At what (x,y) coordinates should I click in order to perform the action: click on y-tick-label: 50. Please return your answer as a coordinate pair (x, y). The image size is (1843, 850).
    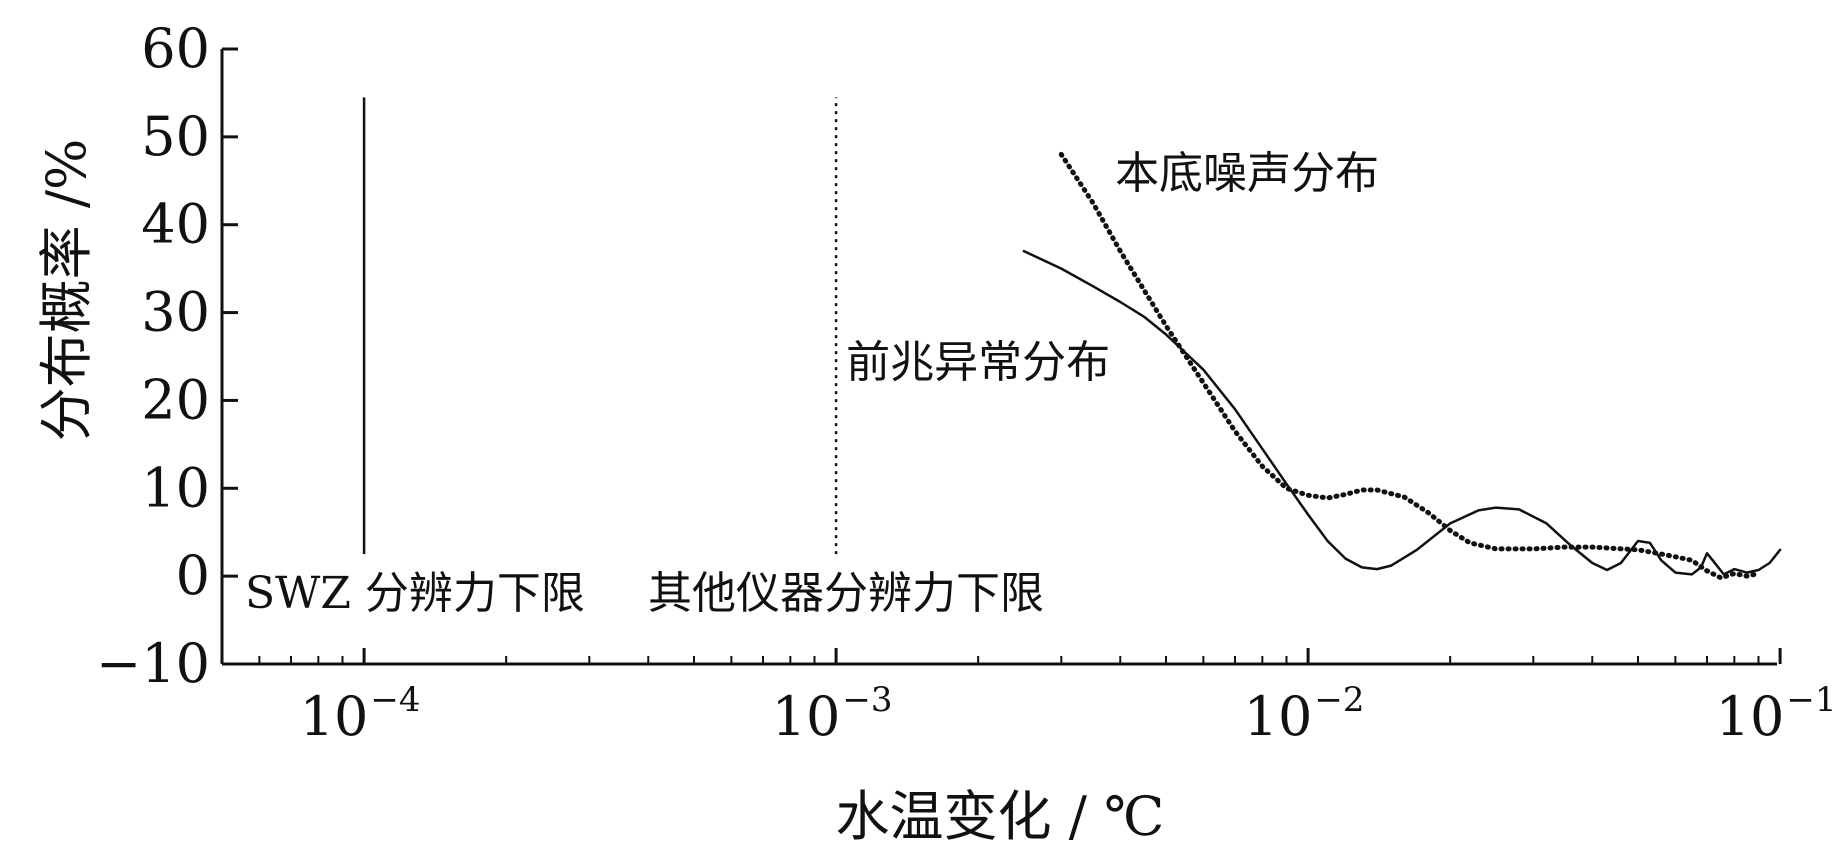
    Looking at the image, I should click on (175, 136).